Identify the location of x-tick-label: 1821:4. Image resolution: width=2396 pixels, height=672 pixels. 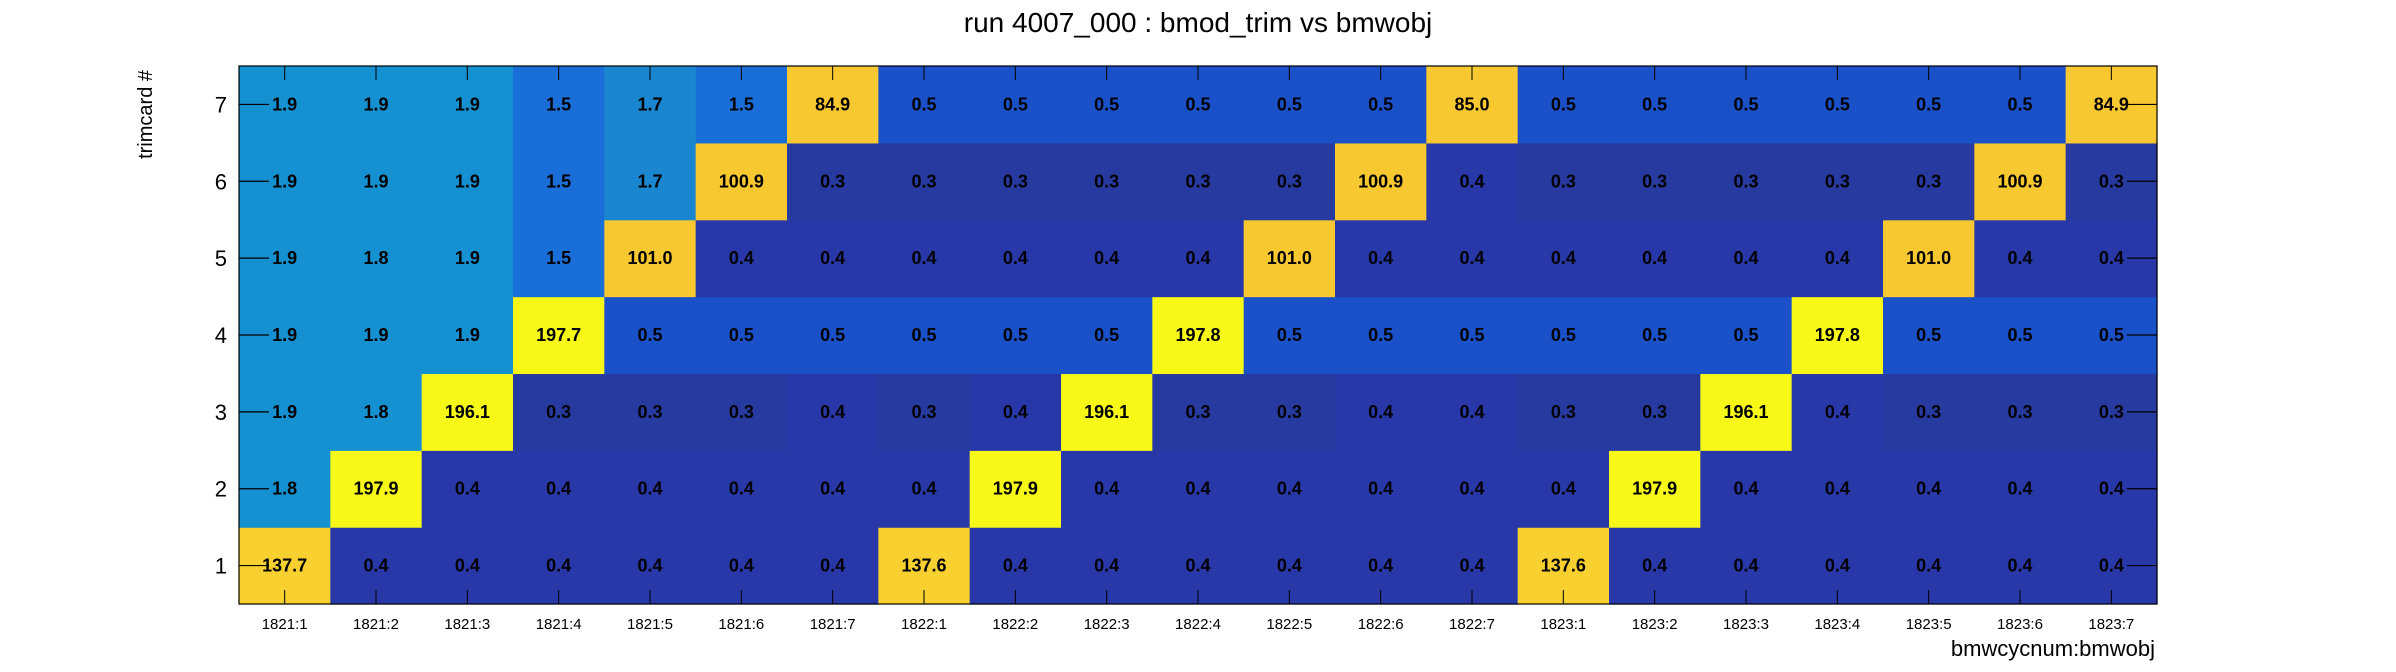
(559, 624).